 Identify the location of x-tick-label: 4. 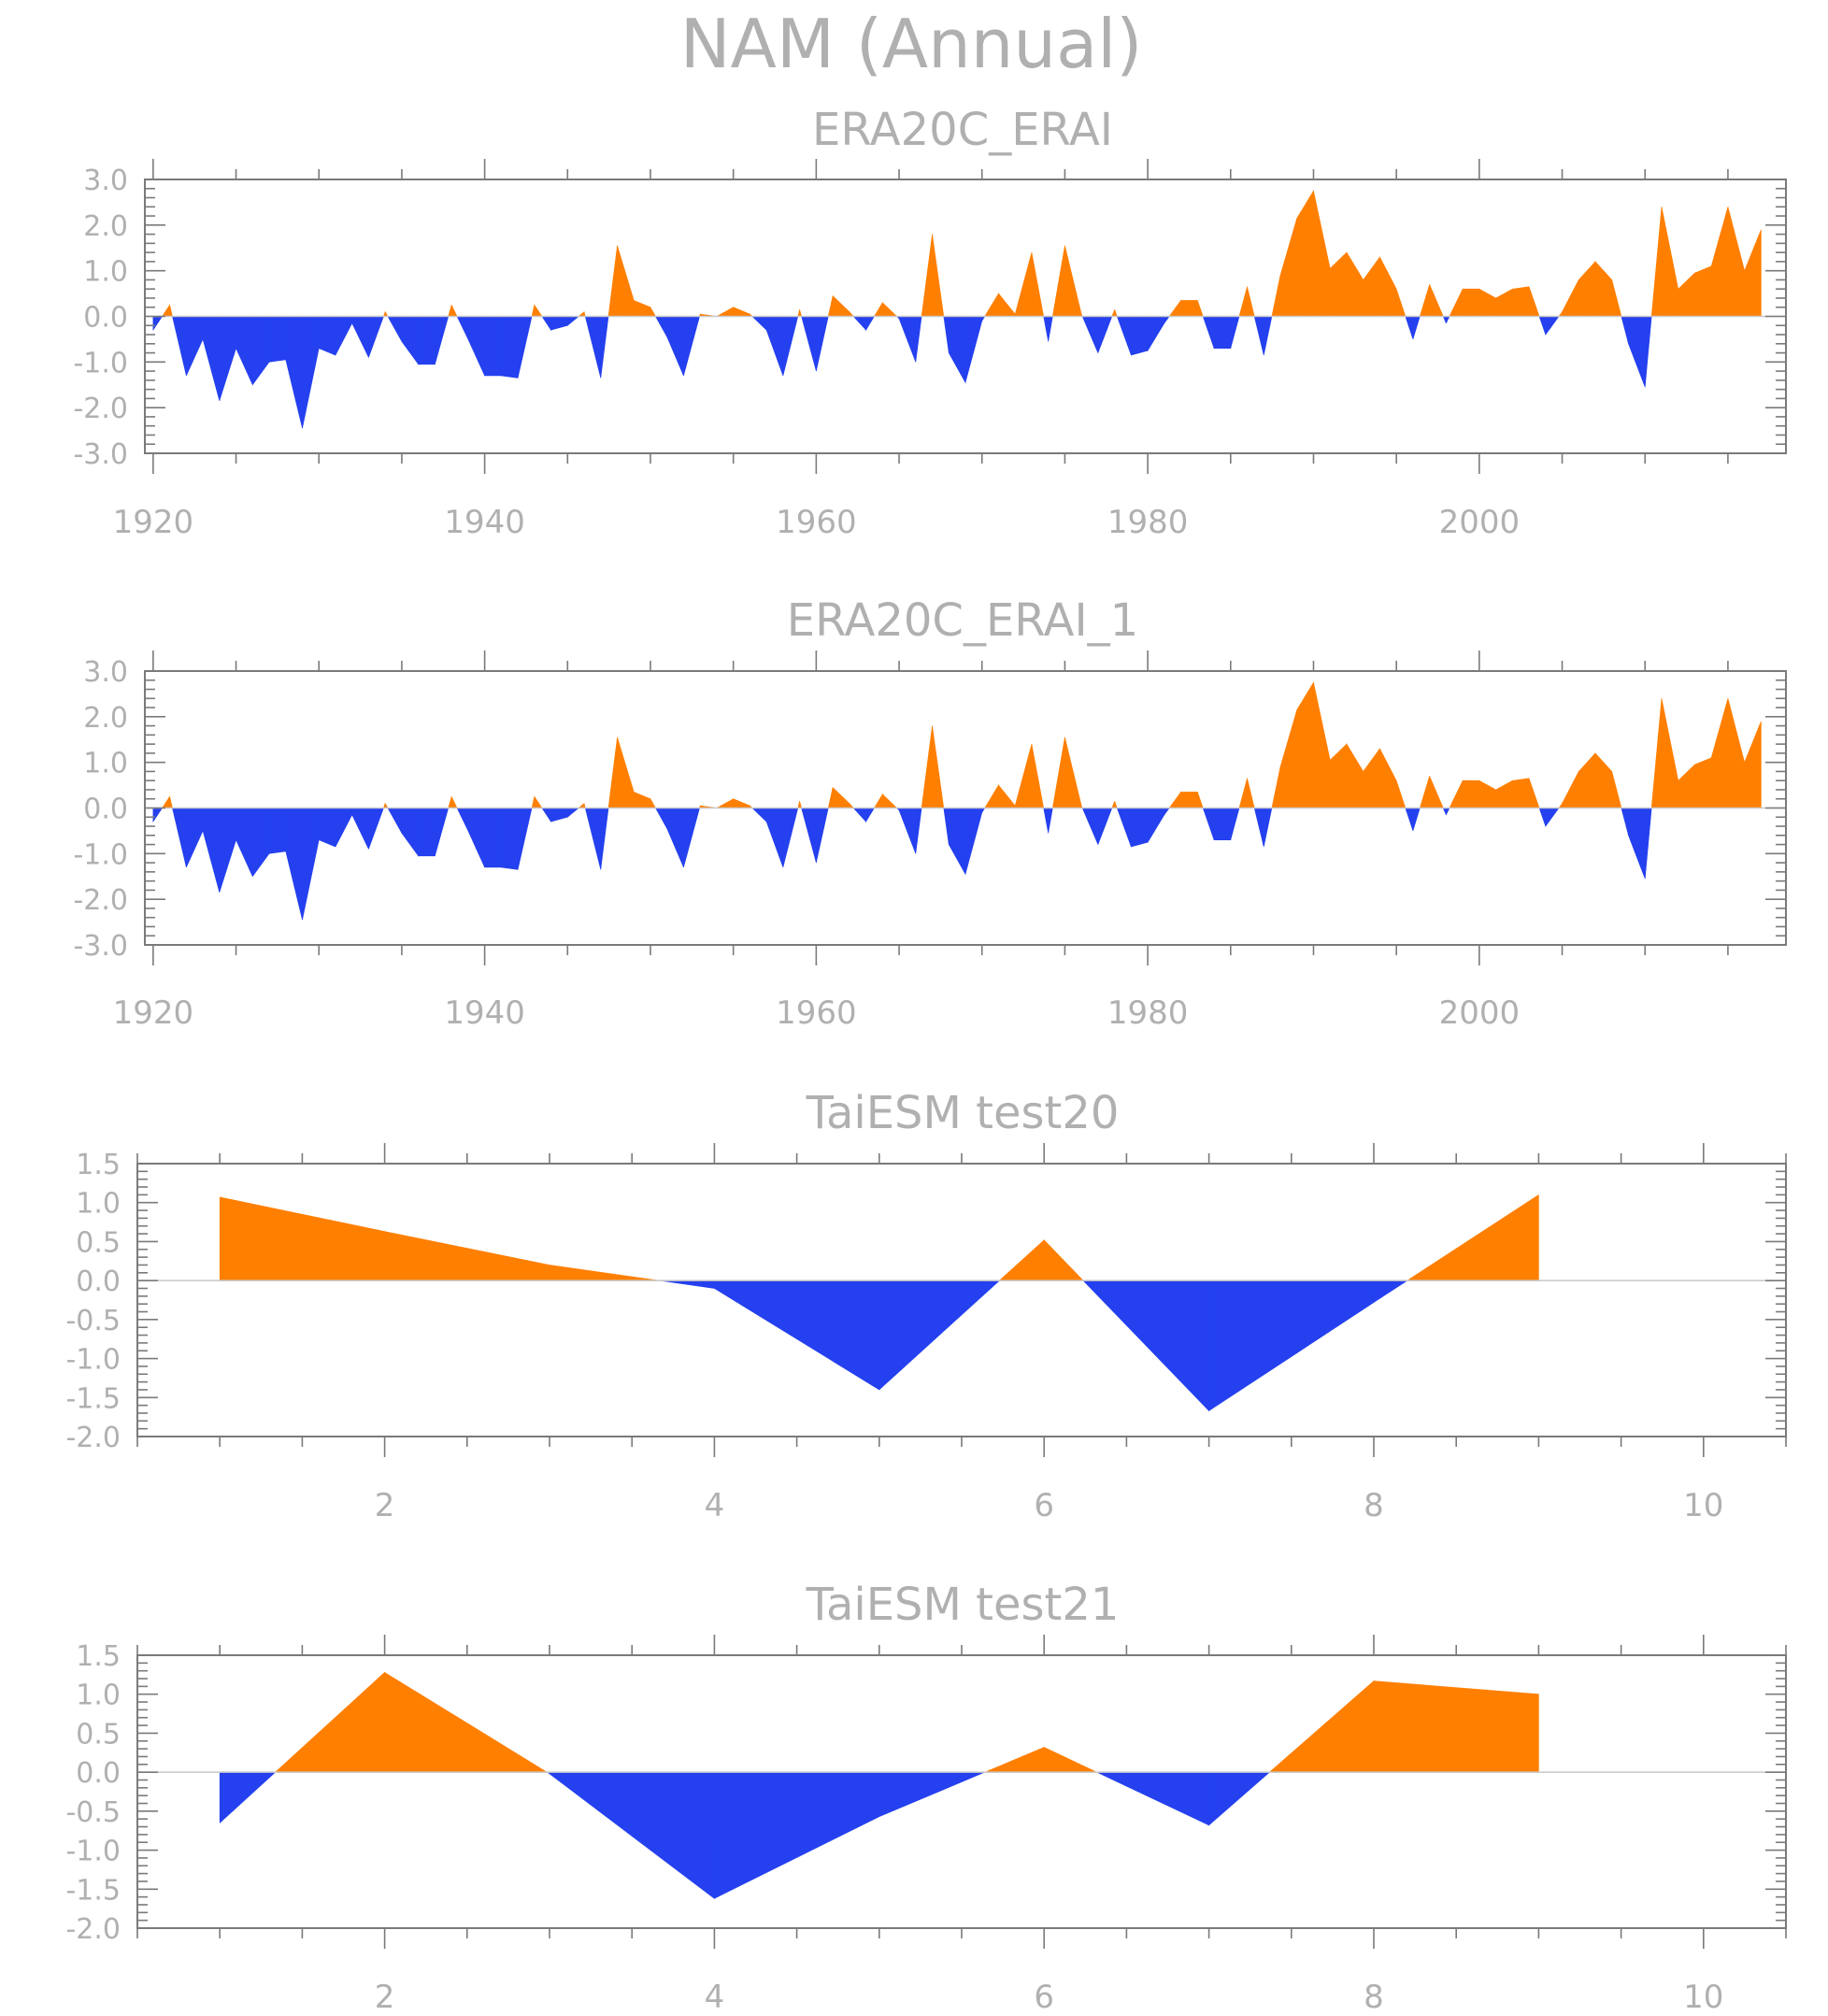
(715, 1997).